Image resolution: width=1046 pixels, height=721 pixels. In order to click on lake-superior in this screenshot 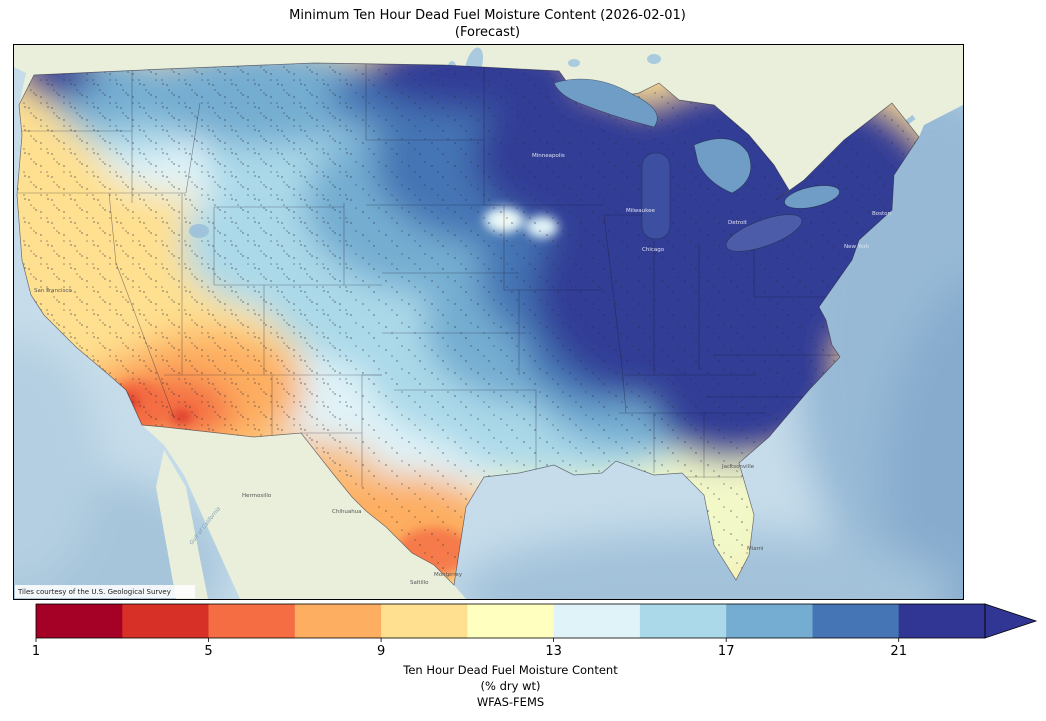, I will do `click(605, 103)`.